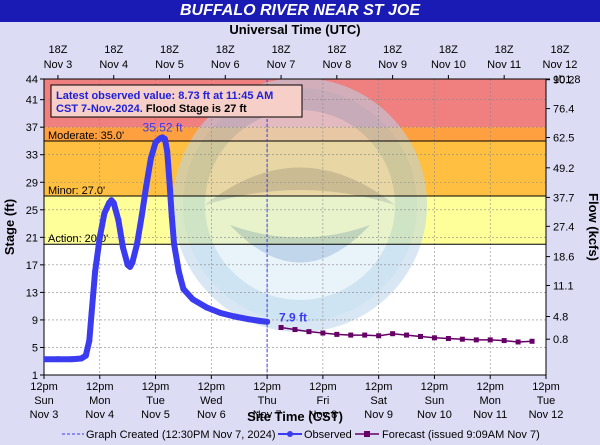  Describe the element at coordinates (593, 227) in the screenshot. I see `right-axis-title: Flow (kcfs)` at that location.